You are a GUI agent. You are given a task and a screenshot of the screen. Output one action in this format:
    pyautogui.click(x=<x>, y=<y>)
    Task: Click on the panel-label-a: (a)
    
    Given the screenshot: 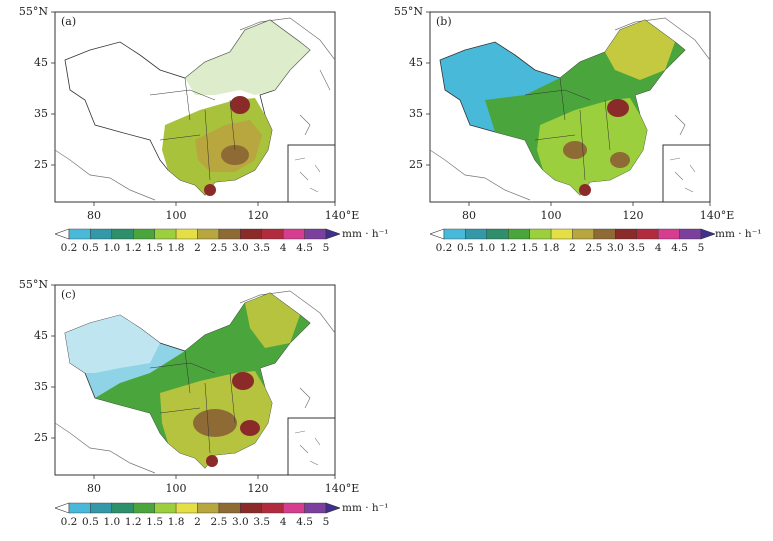 What is the action you would take?
    pyautogui.click(x=69, y=21)
    